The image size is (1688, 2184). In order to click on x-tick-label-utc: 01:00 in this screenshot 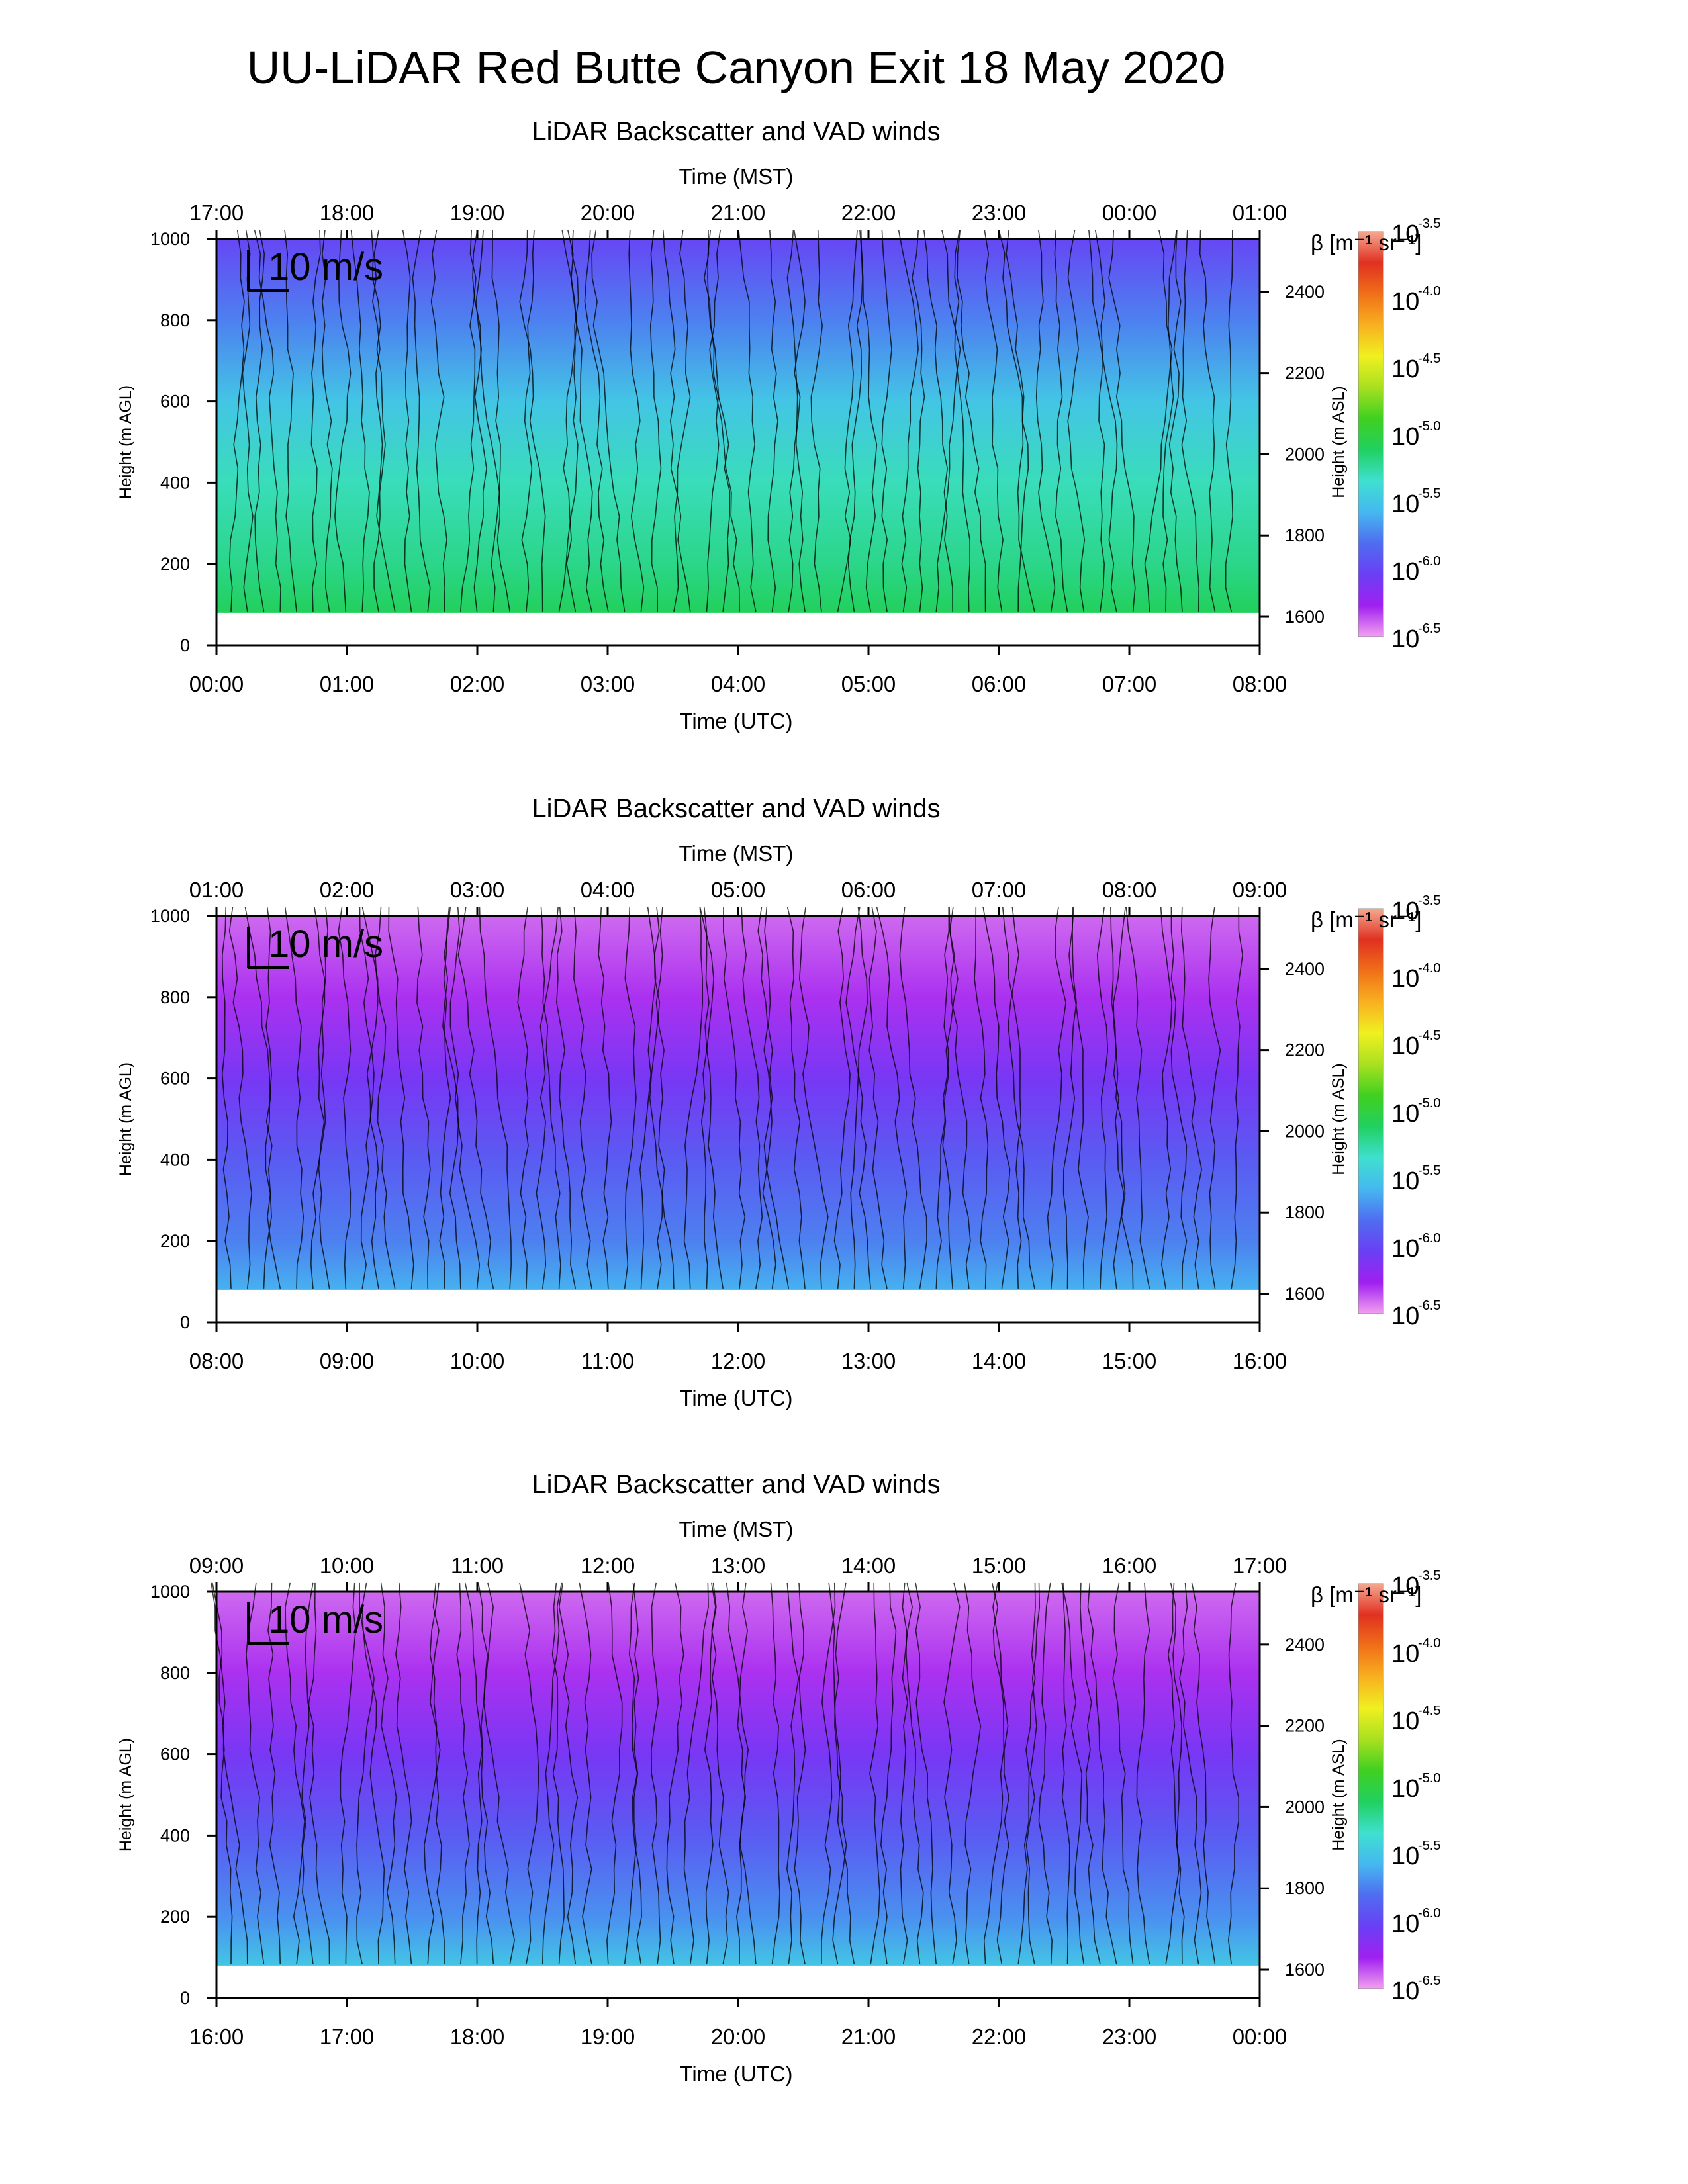, I will do `click(347, 684)`.